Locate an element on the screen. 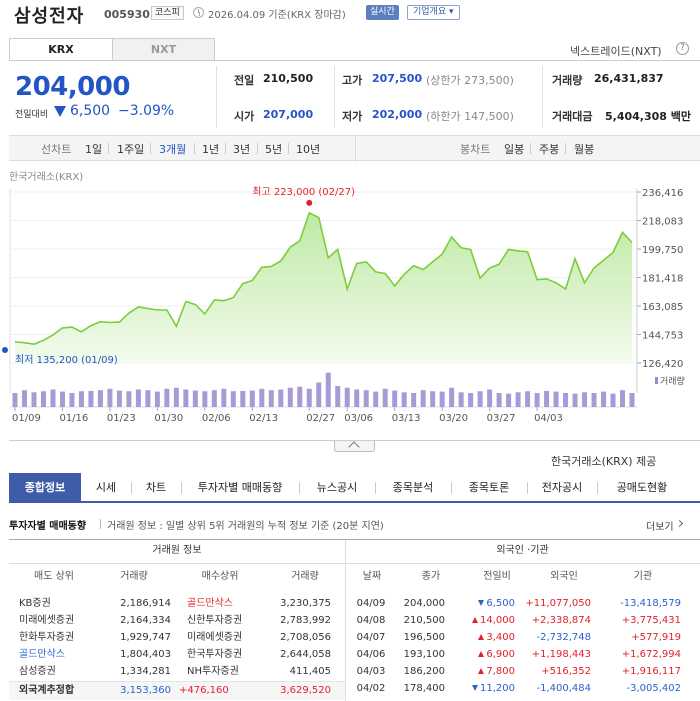  prev-close-value: 210,500 is located at coordinates (288, 78).